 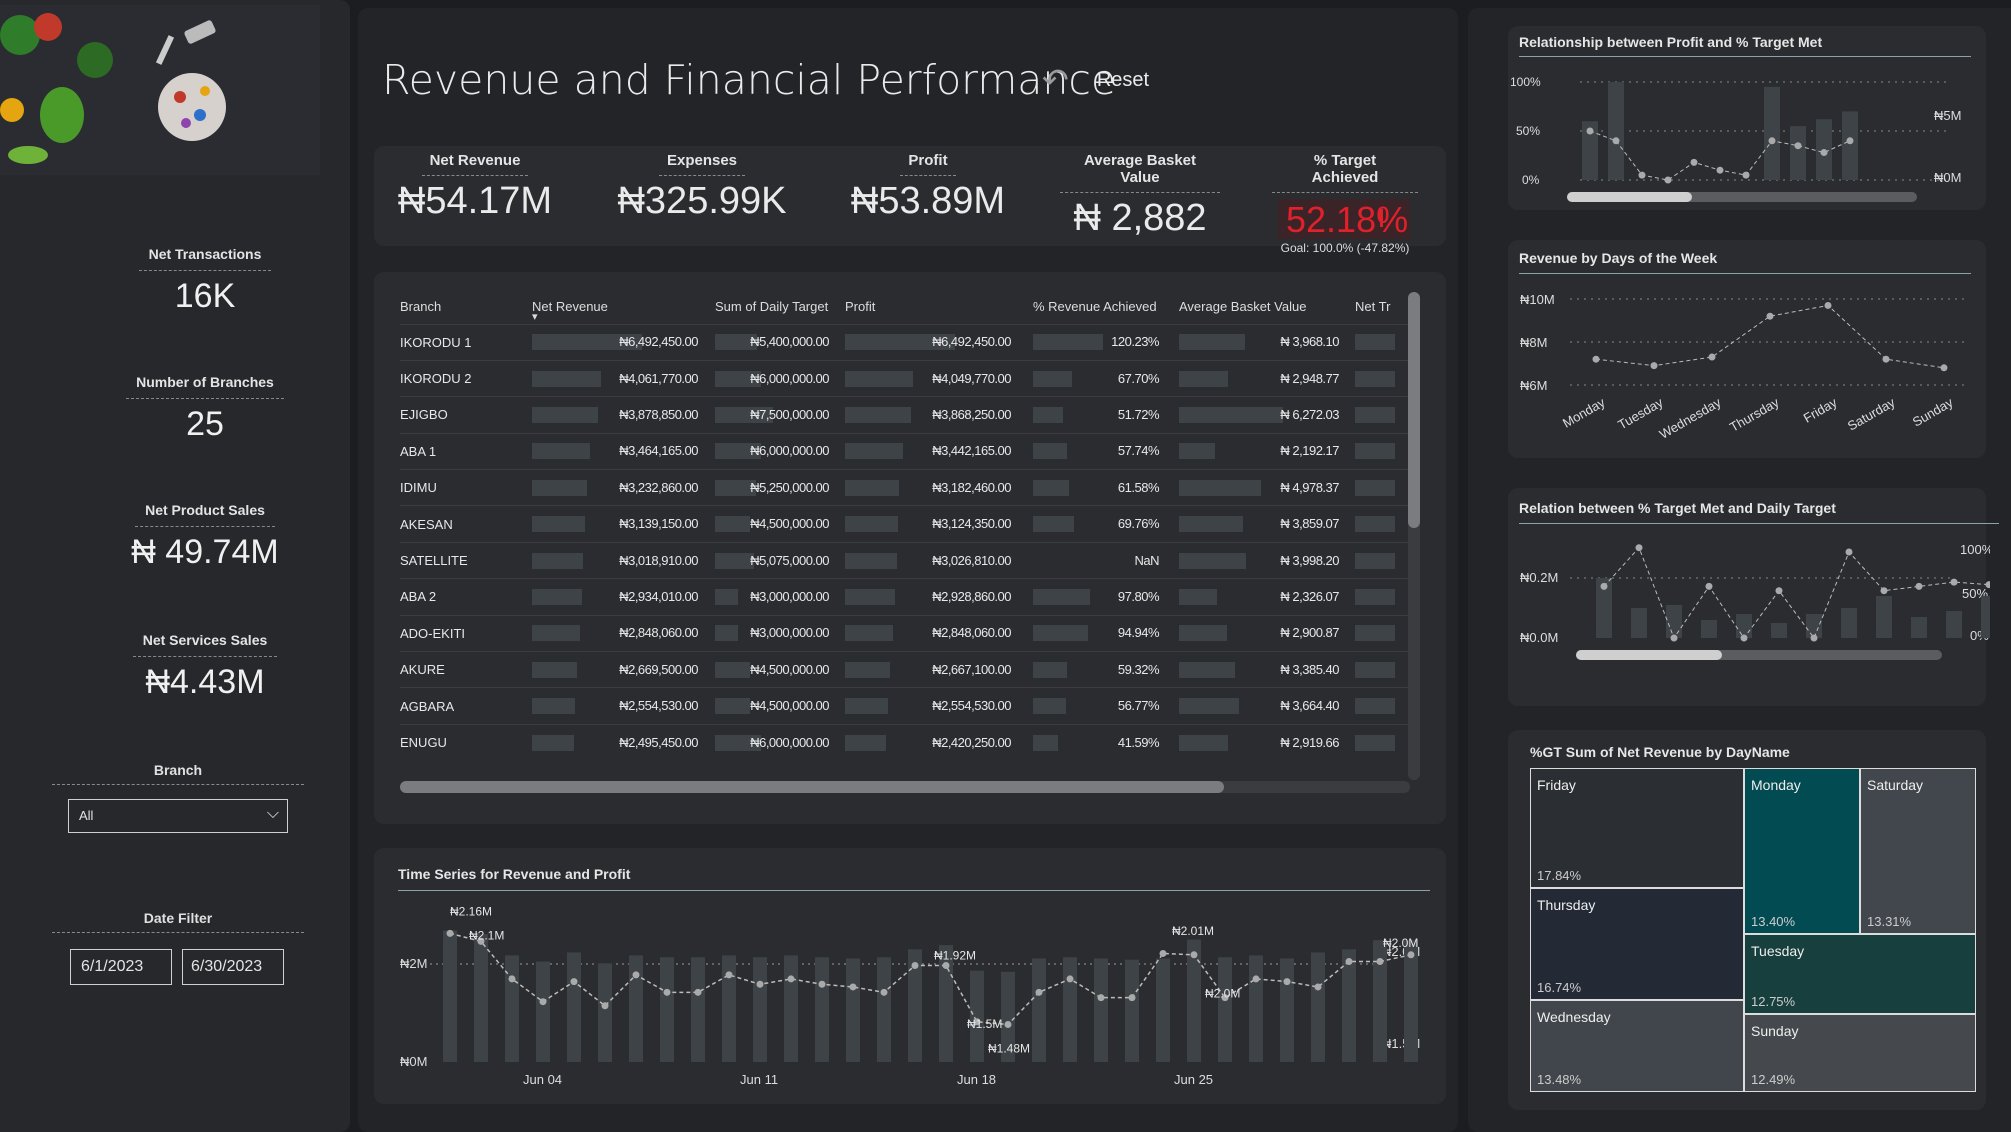 What do you see at coordinates (1918, 851) in the screenshot?
I see `treemap-cell-saturday: Saturday 13.31%` at bounding box center [1918, 851].